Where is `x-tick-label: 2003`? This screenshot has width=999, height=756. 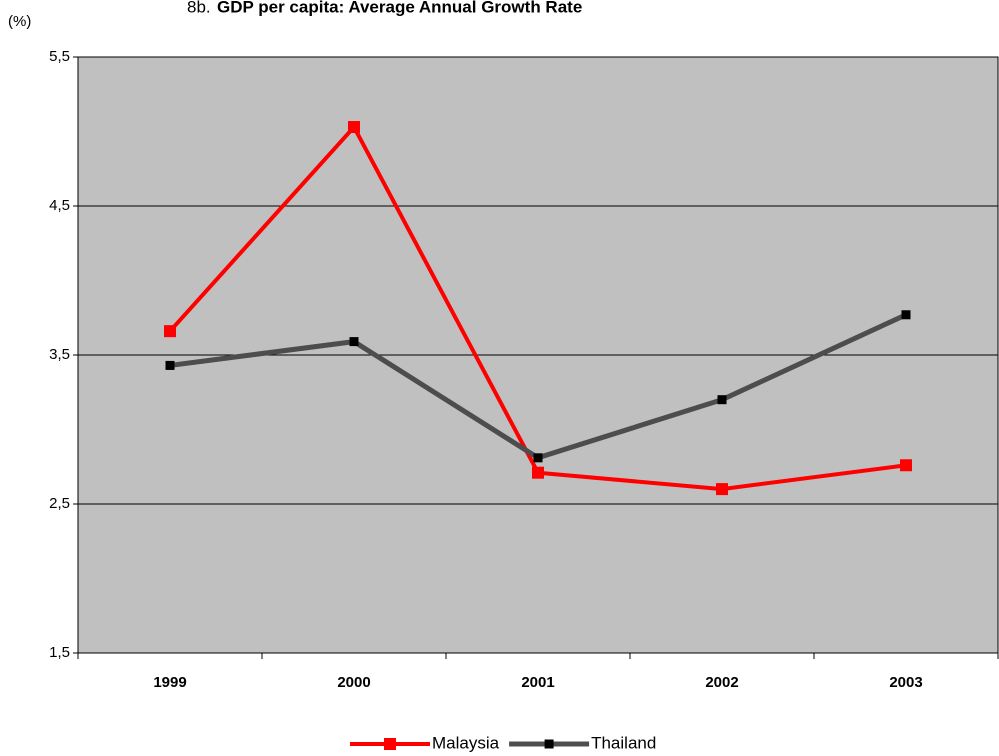
x-tick-label: 2003 is located at coordinates (905, 682).